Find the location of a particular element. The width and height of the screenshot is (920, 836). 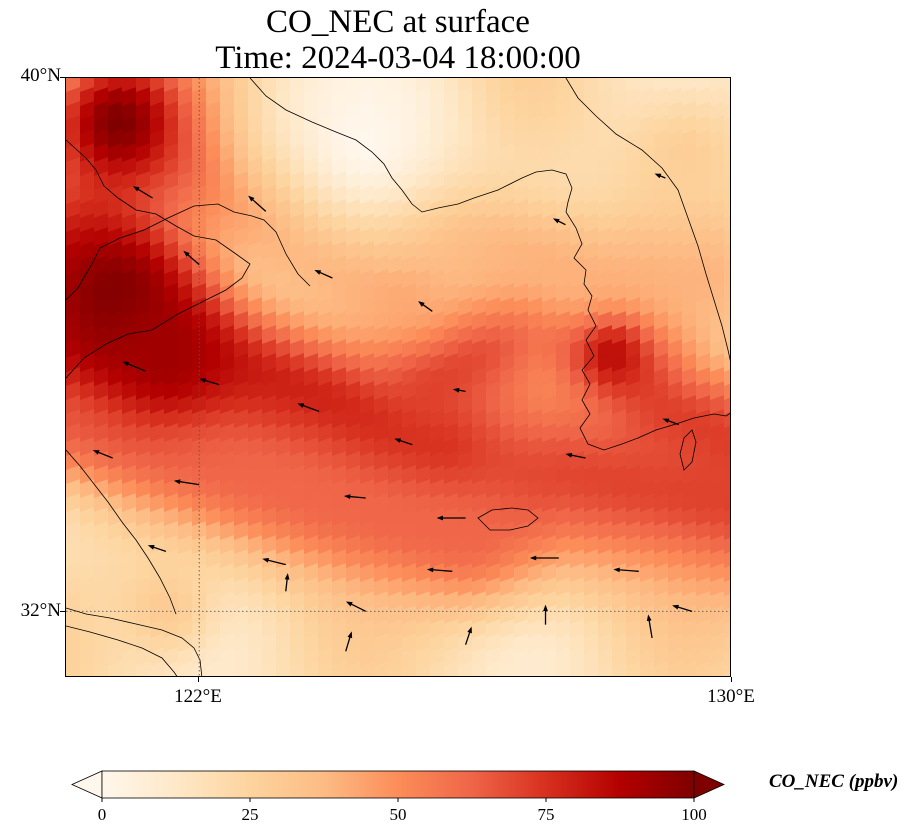

wind-arrow is located at coordinates (575, 455).